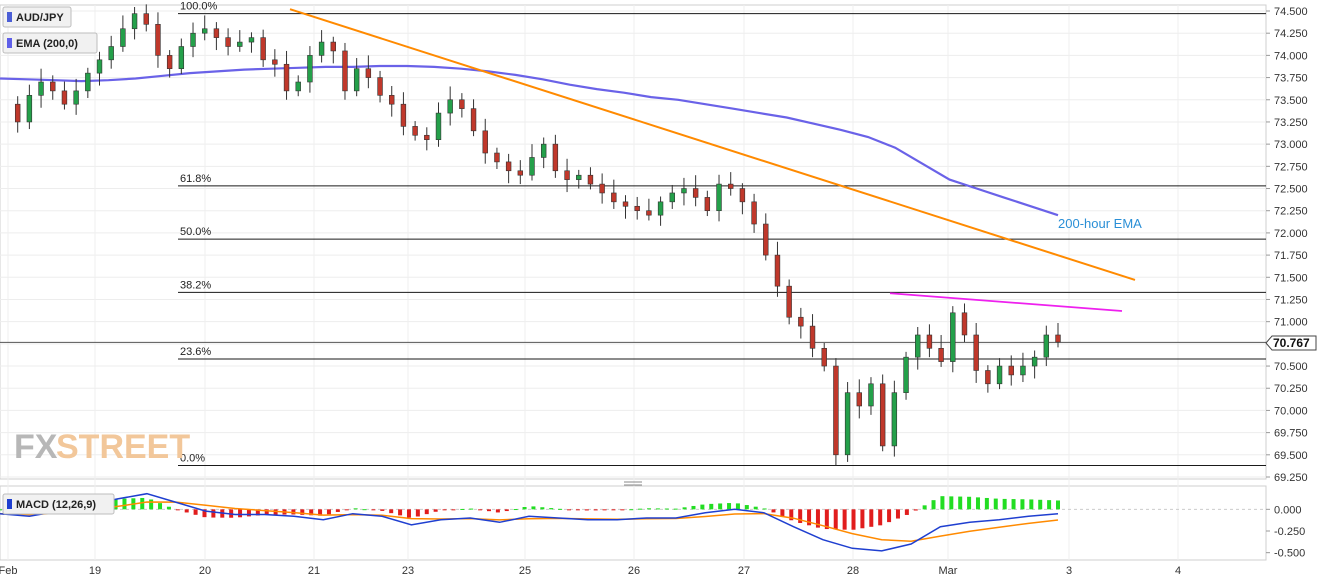 The width and height of the screenshot is (1331, 583). I want to click on macd-label: MACD (12,26,9), so click(56, 505).